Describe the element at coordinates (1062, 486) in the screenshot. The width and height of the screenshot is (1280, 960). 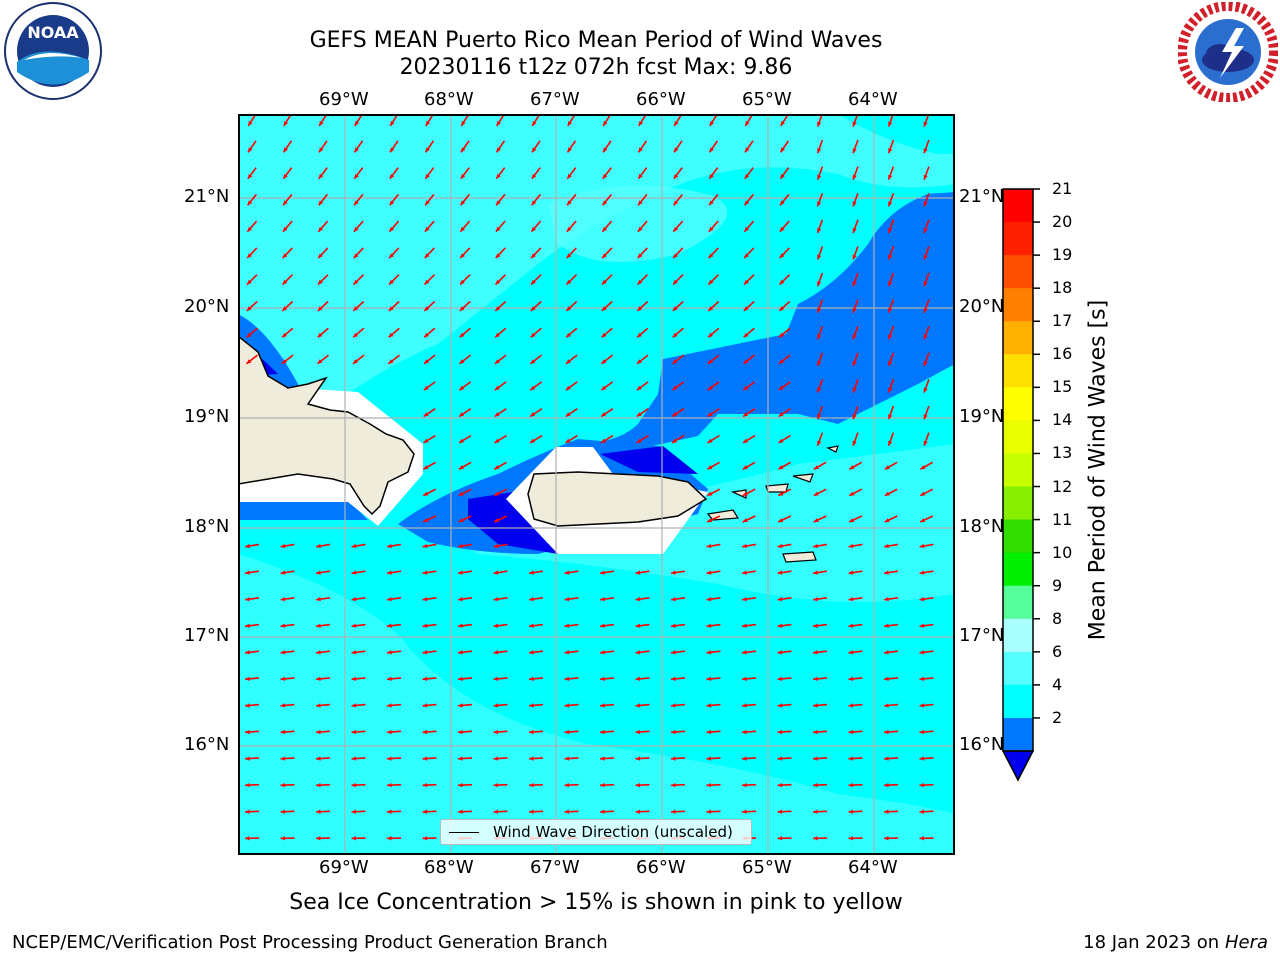
I see `colorbar-label: 12` at that location.